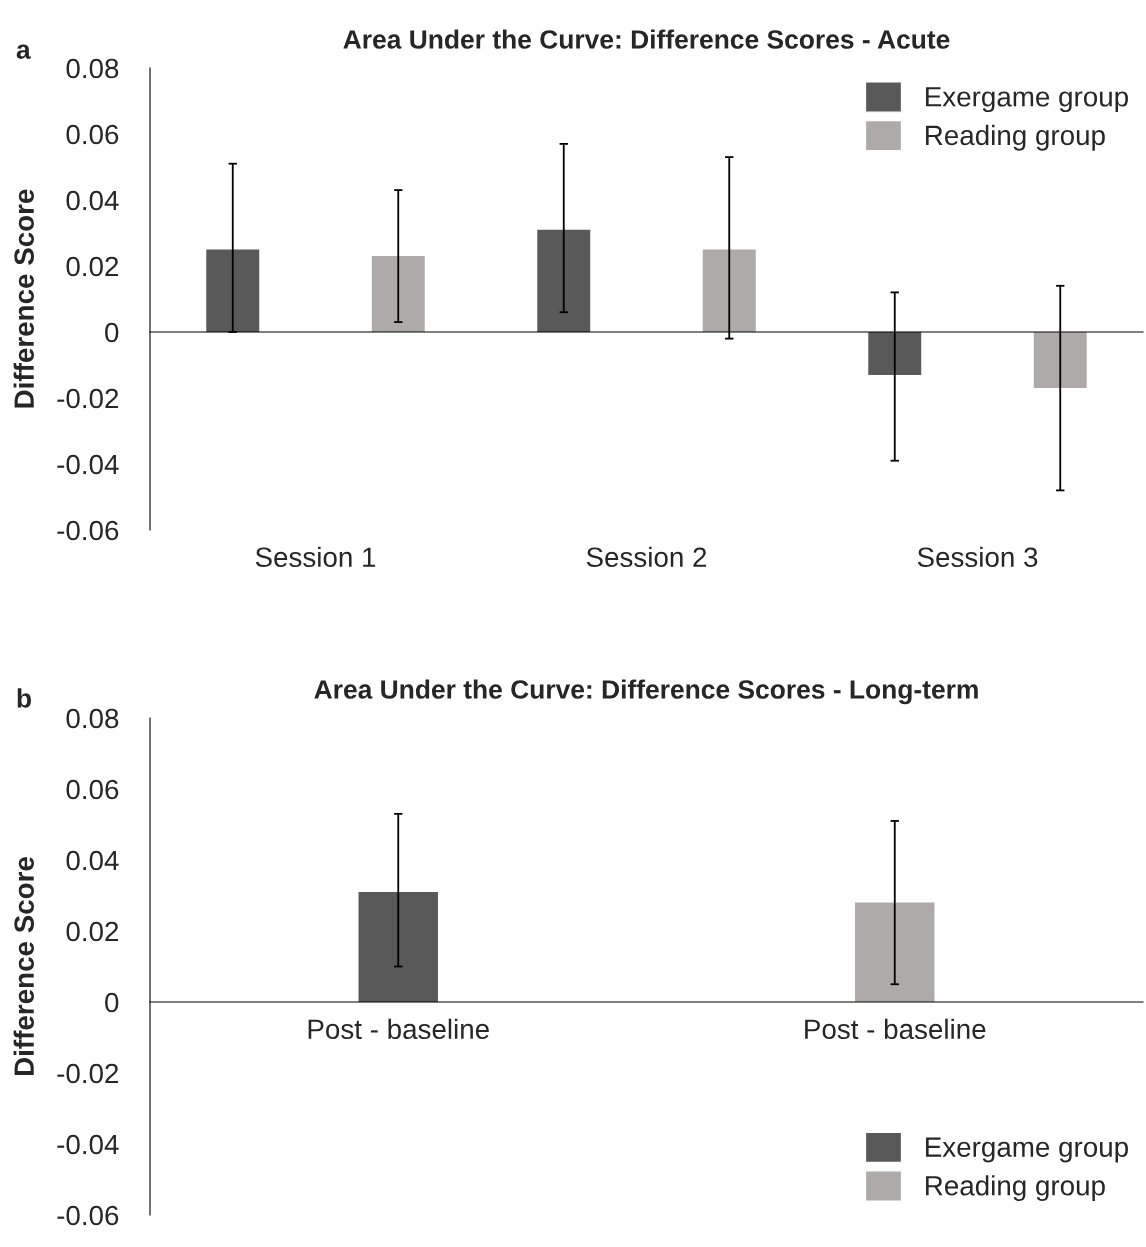 This screenshot has width=1146, height=1247. What do you see at coordinates (977, 557) in the screenshot?
I see `x-tick-label: Session 3` at bounding box center [977, 557].